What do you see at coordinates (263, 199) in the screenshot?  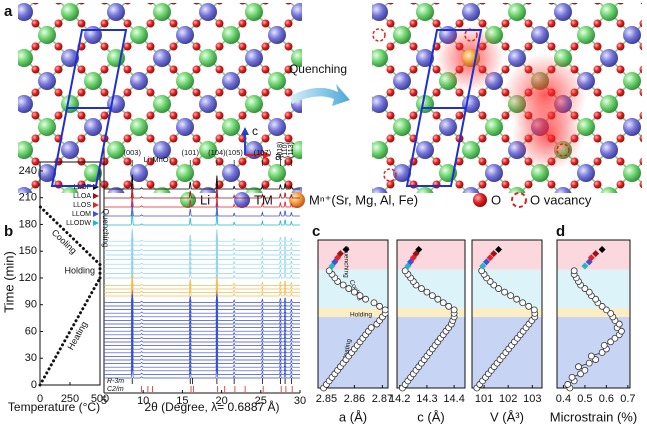 I see `legend-label: TM` at bounding box center [263, 199].